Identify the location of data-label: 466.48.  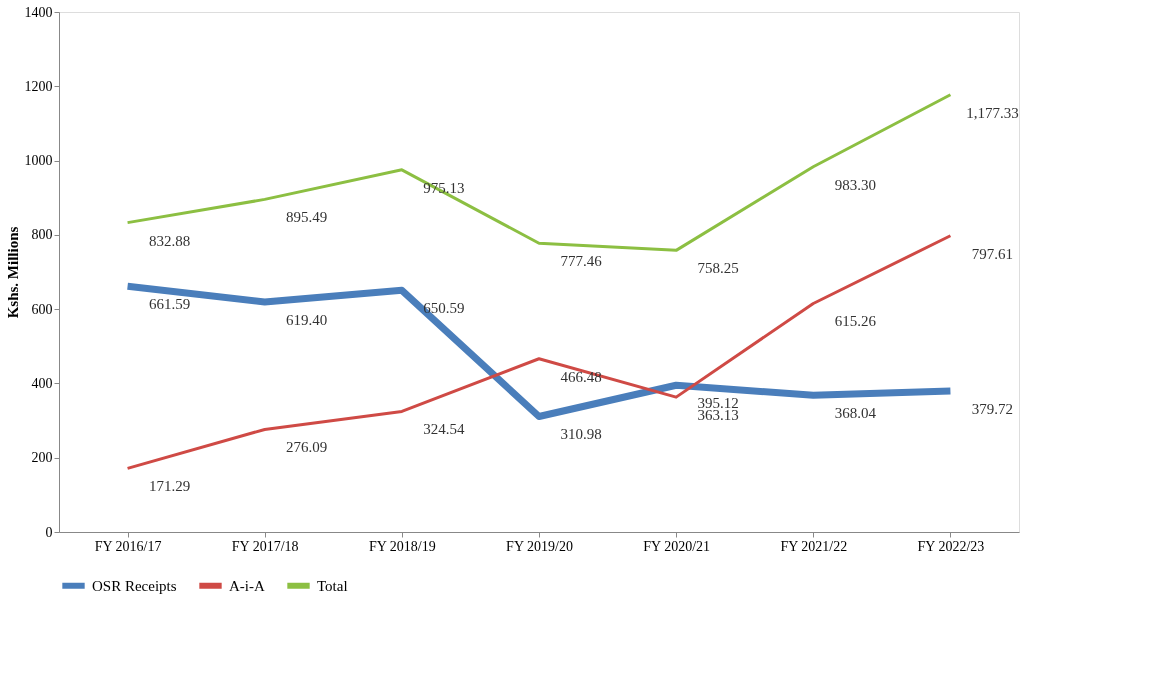
(581, 376).